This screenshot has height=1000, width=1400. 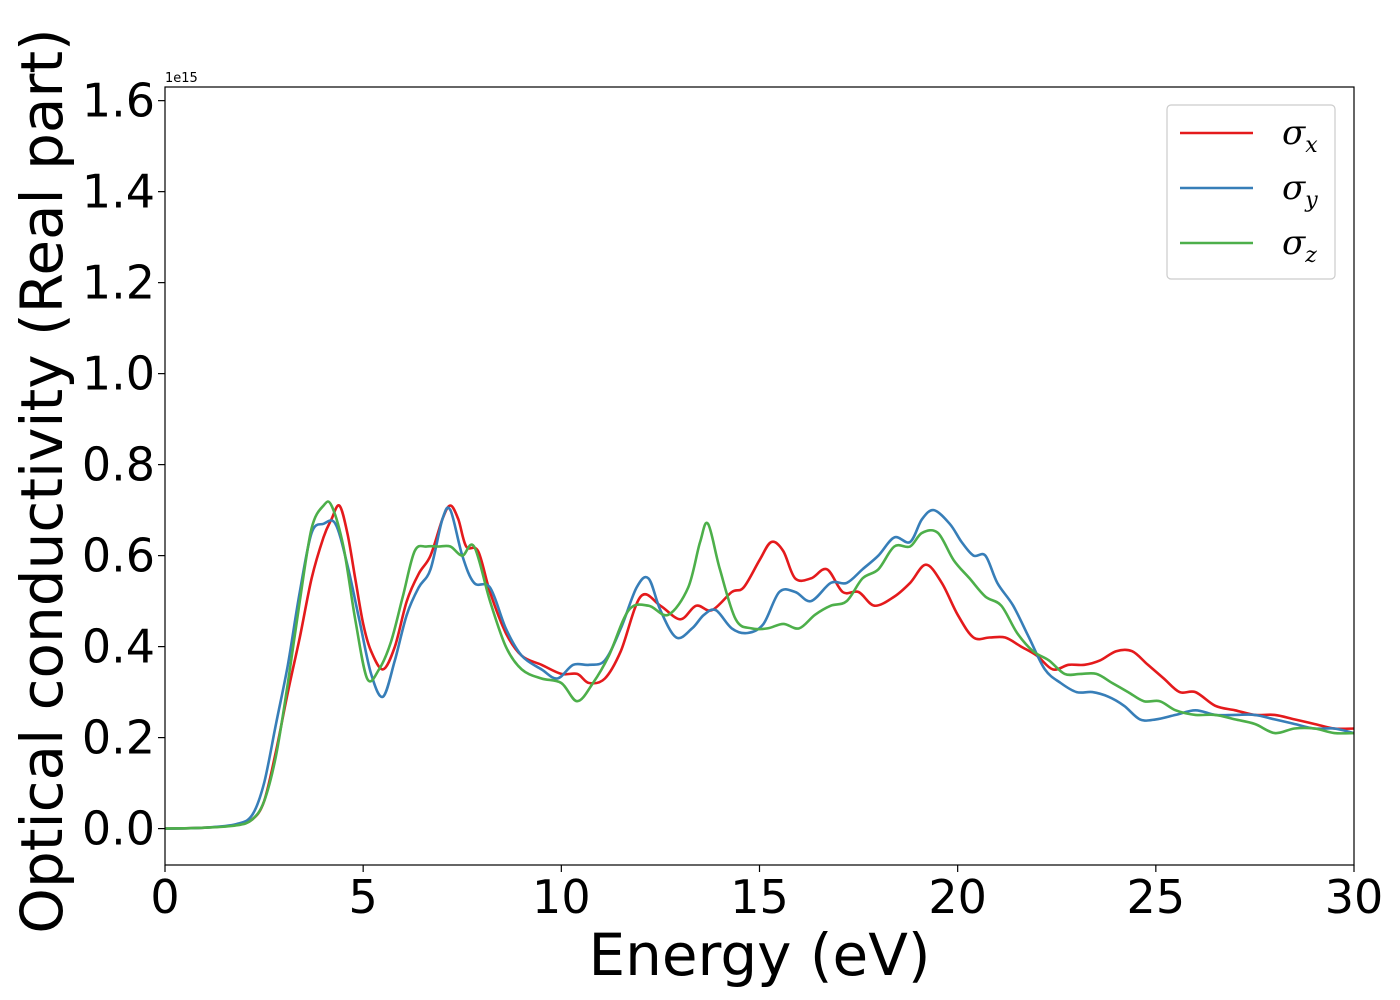 I want to click on x-tick-label: 10, so click(x=561, y=897).